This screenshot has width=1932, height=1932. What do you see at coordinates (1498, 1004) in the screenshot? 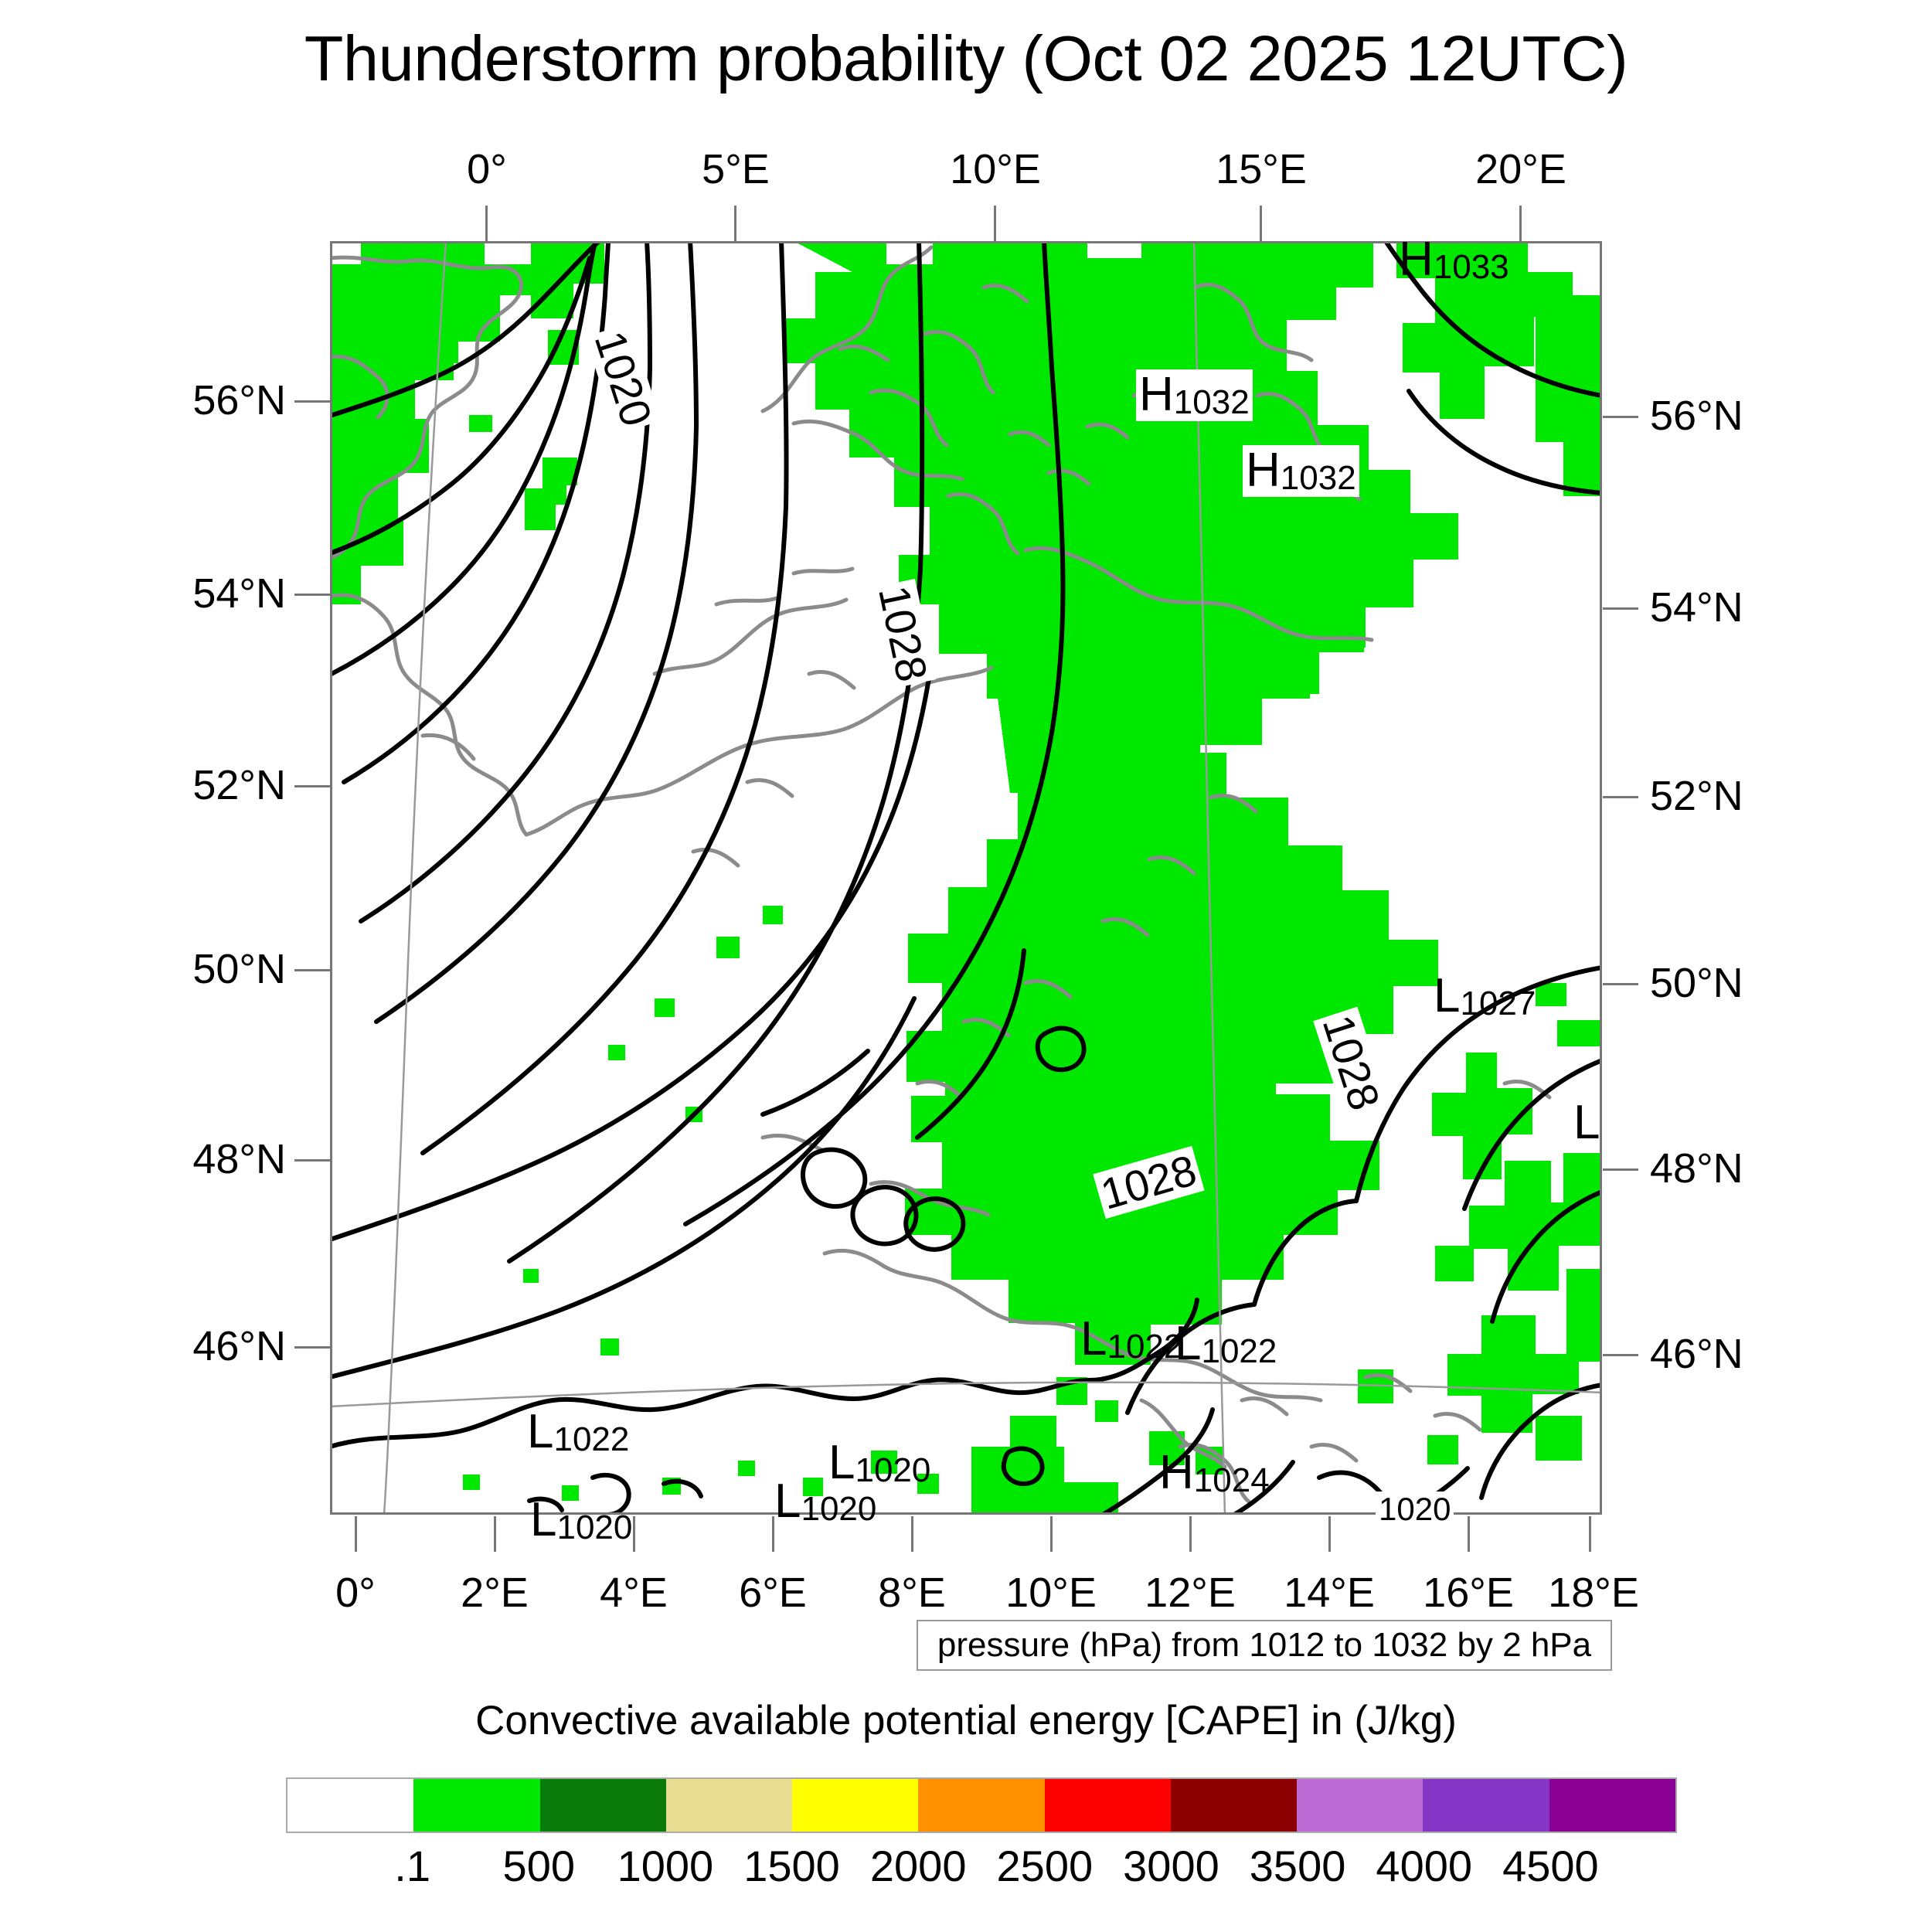
I see `pressure-value: 1027` at bounding box center [1498, 1004].